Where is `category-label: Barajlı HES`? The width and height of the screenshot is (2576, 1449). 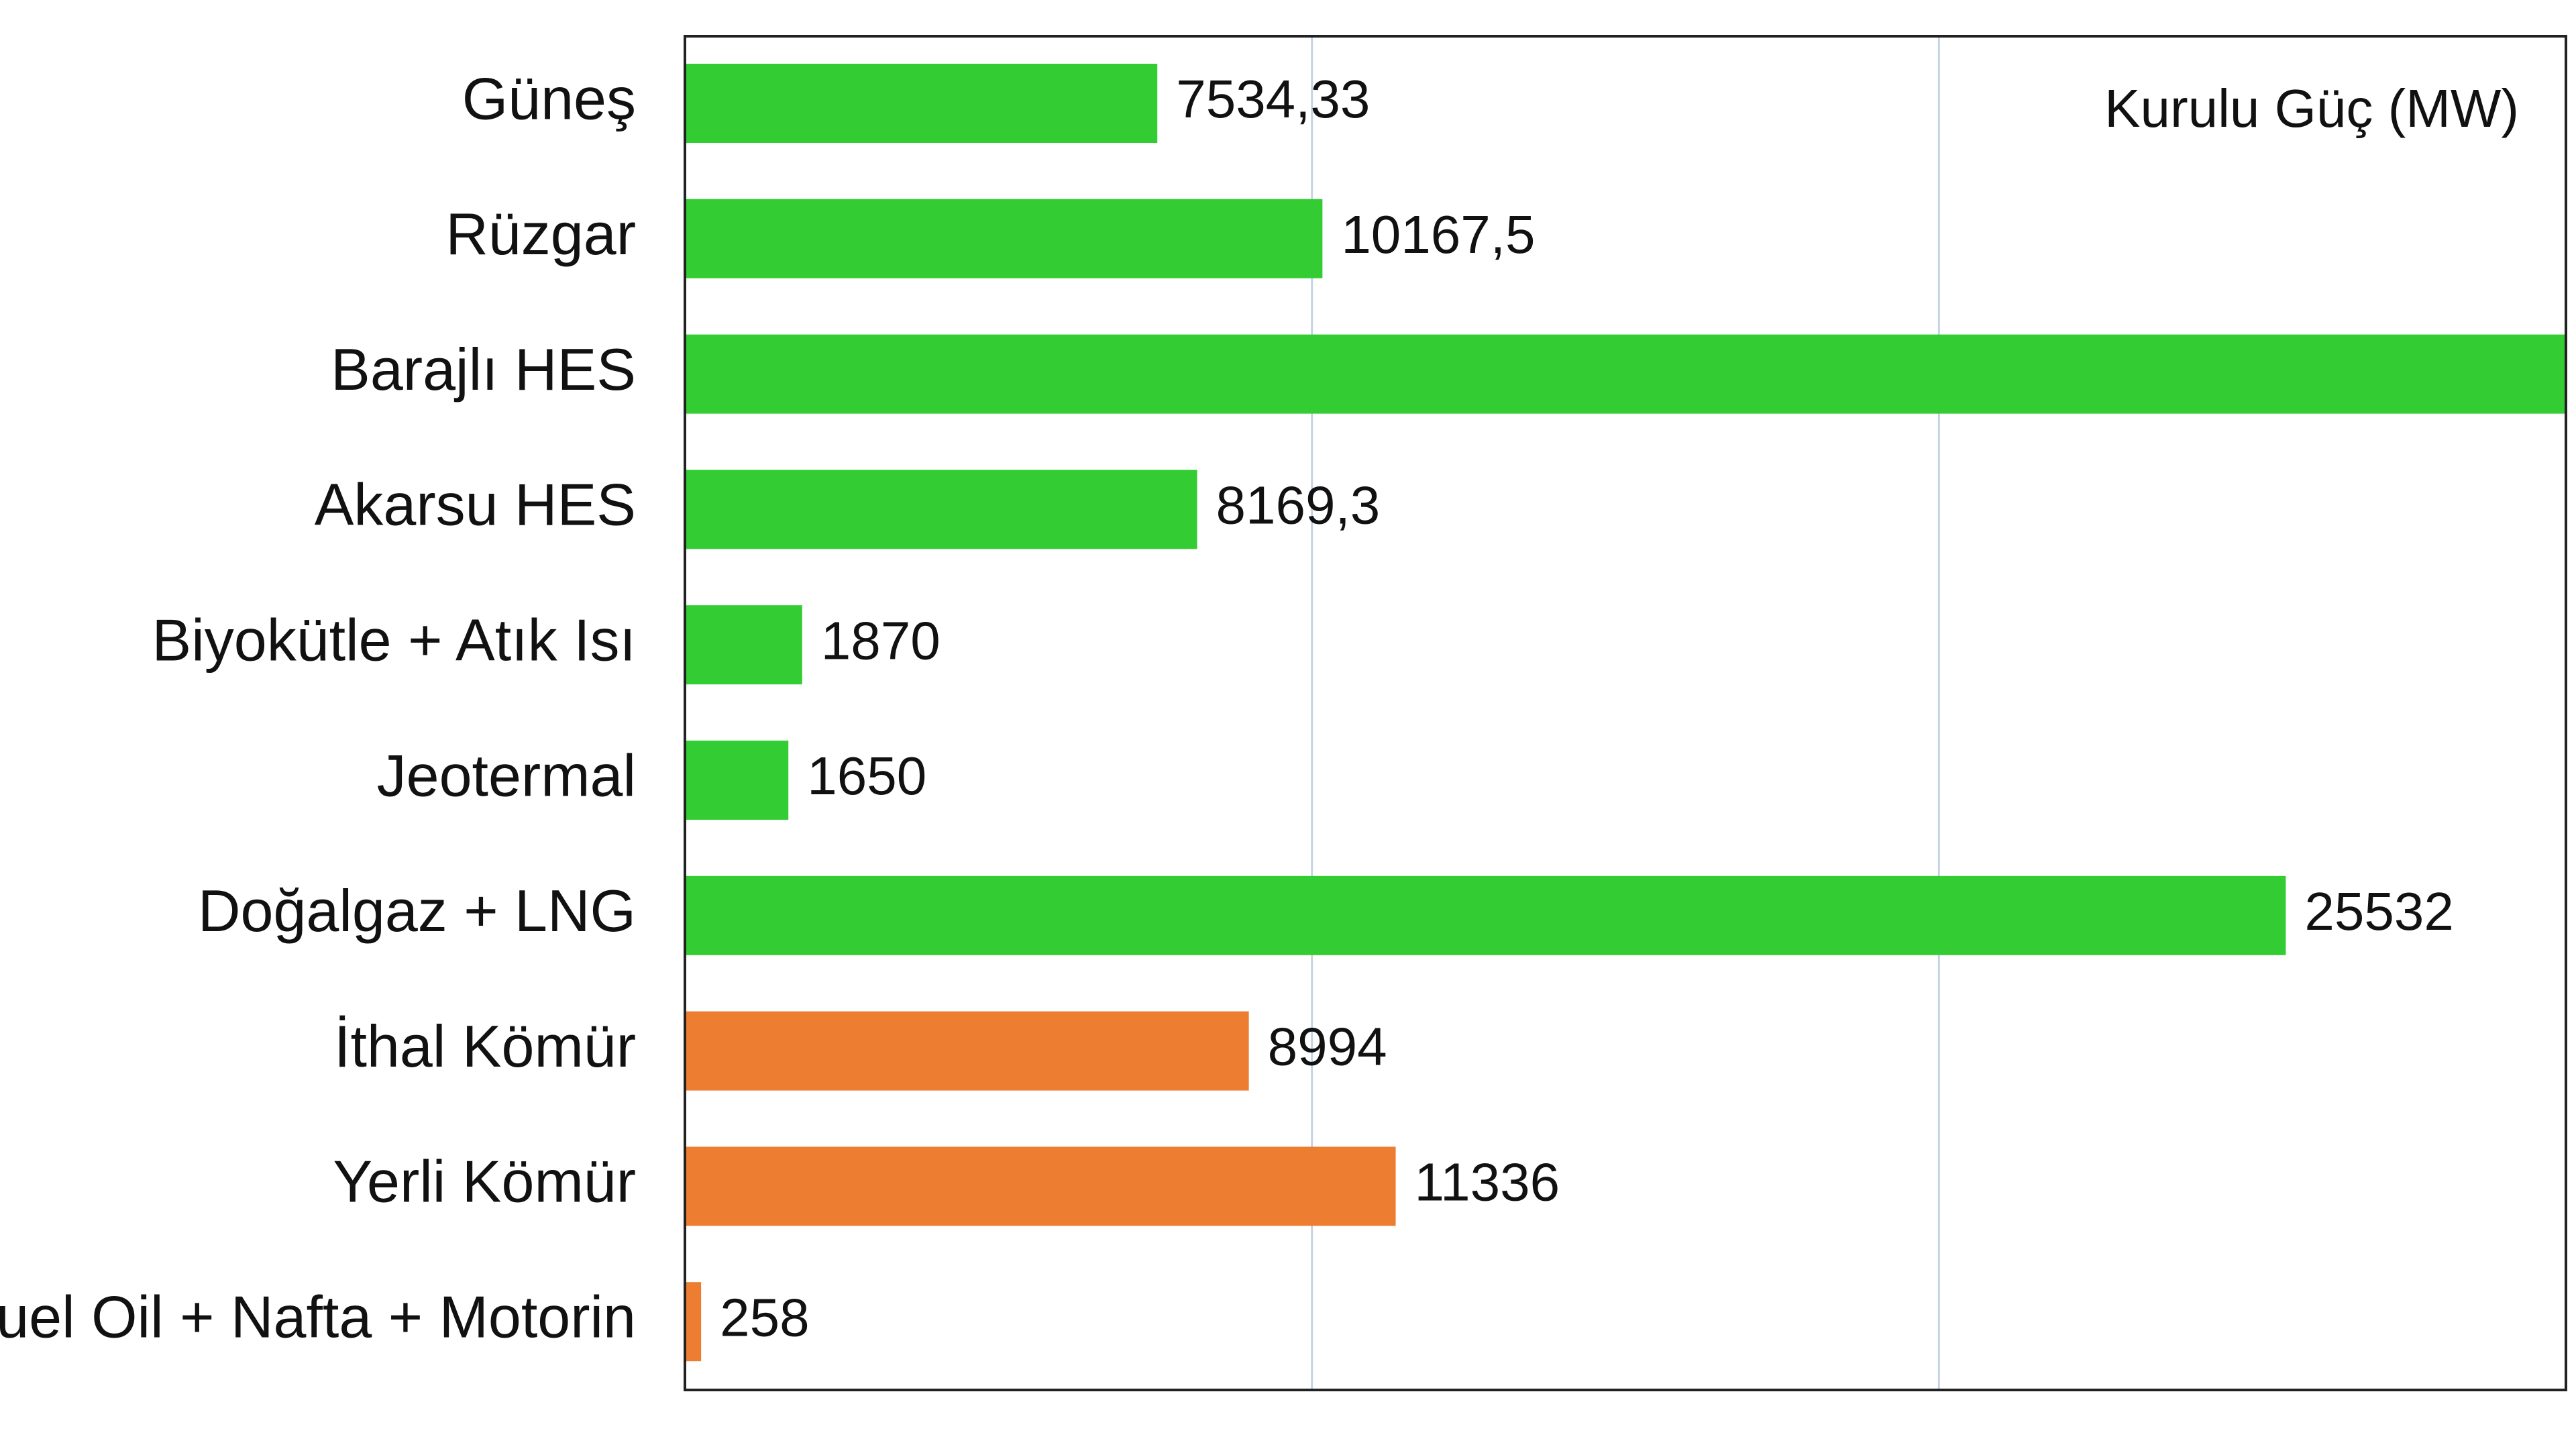 category-label: Barajlı HES is located at coordinates (483, 369).